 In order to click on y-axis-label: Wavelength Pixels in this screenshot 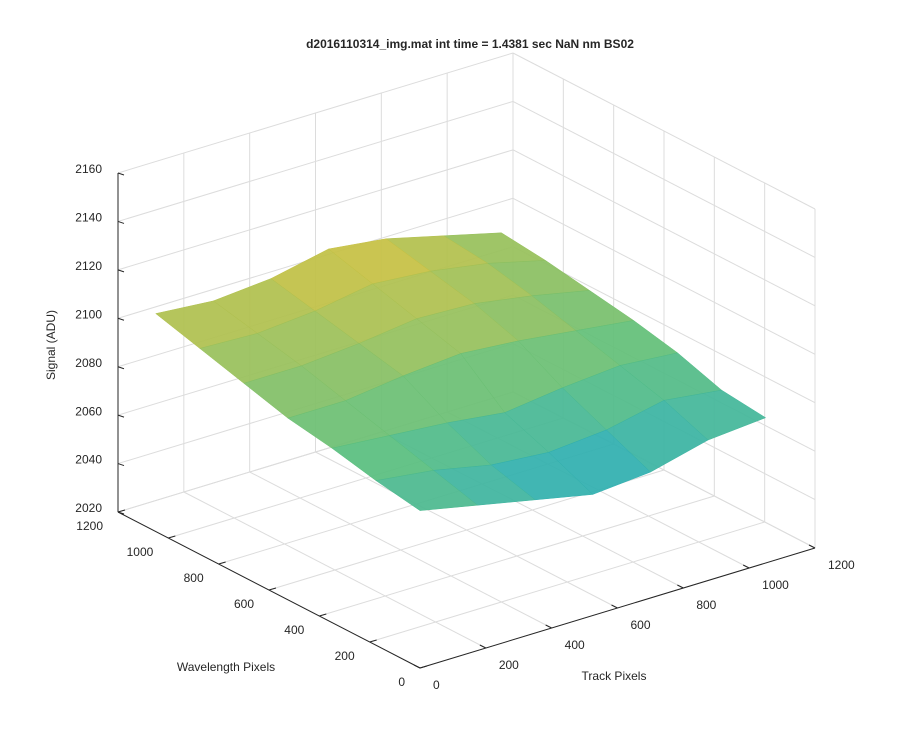, I will do `click(226, 667)`.